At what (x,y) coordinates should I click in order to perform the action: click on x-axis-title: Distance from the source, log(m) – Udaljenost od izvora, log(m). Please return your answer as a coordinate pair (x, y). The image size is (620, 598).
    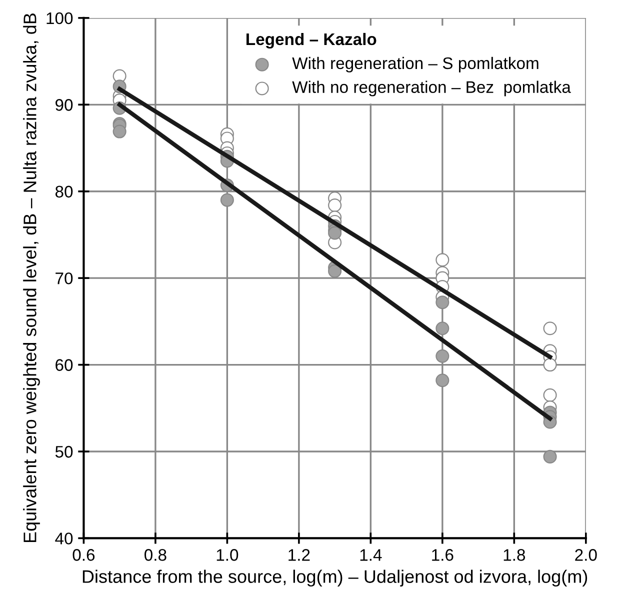
    Looking at the image, I should click on (335, 578).